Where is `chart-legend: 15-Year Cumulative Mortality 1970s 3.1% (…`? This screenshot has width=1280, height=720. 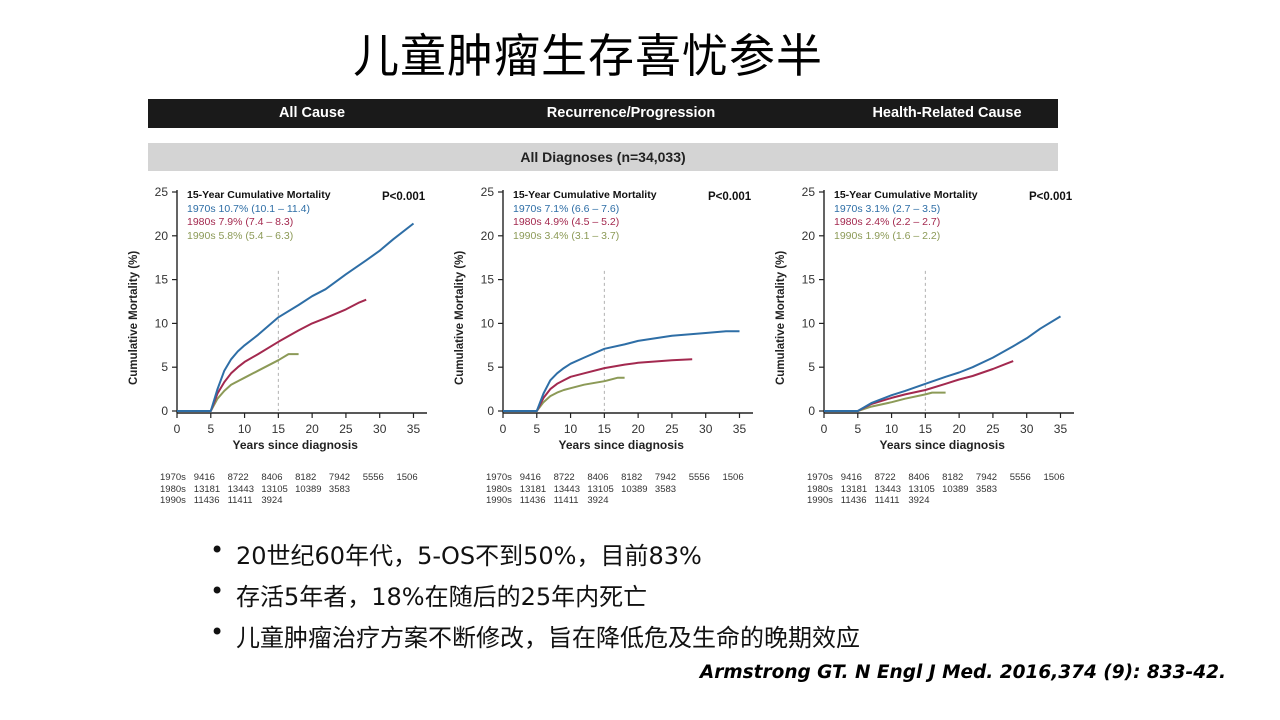 chart-legend: 15-Year Cumulative Mortality 1970s 3.1% (… is located at coordinates (906, 216).